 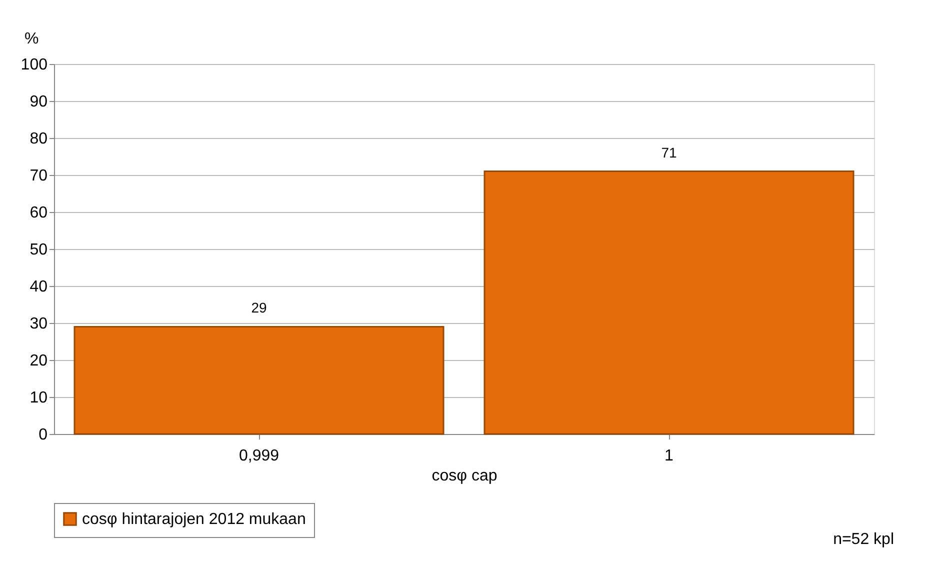 I want to click on y-tick-label: 80, so click(x=39, y=139).